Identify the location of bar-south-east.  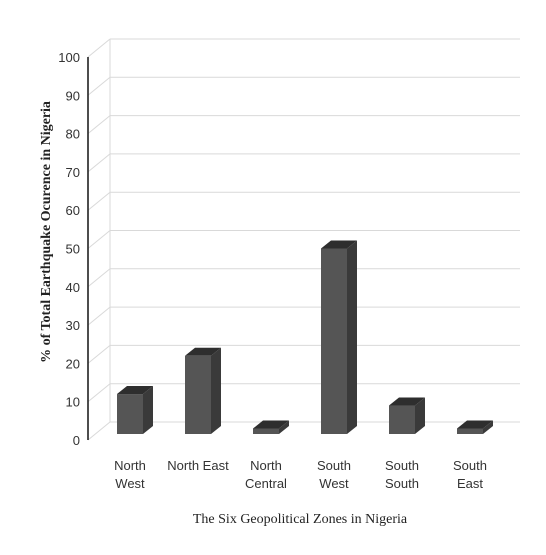
(475, 427).